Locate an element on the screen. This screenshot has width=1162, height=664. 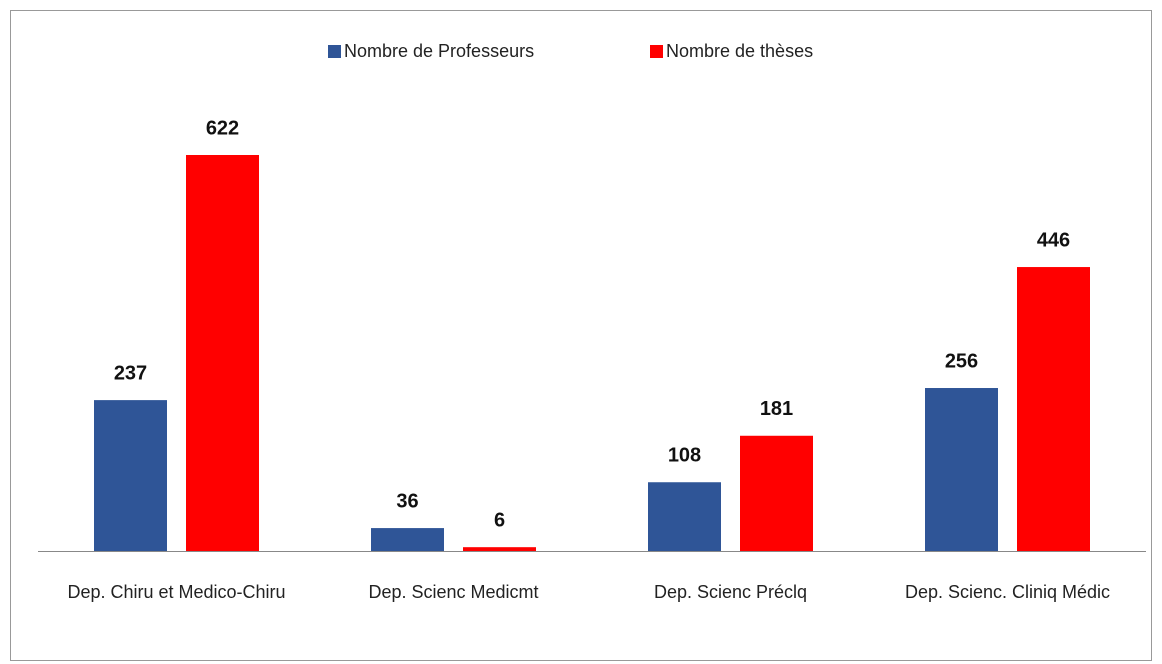
data-label: 6 is located at coordinates (499, 520).